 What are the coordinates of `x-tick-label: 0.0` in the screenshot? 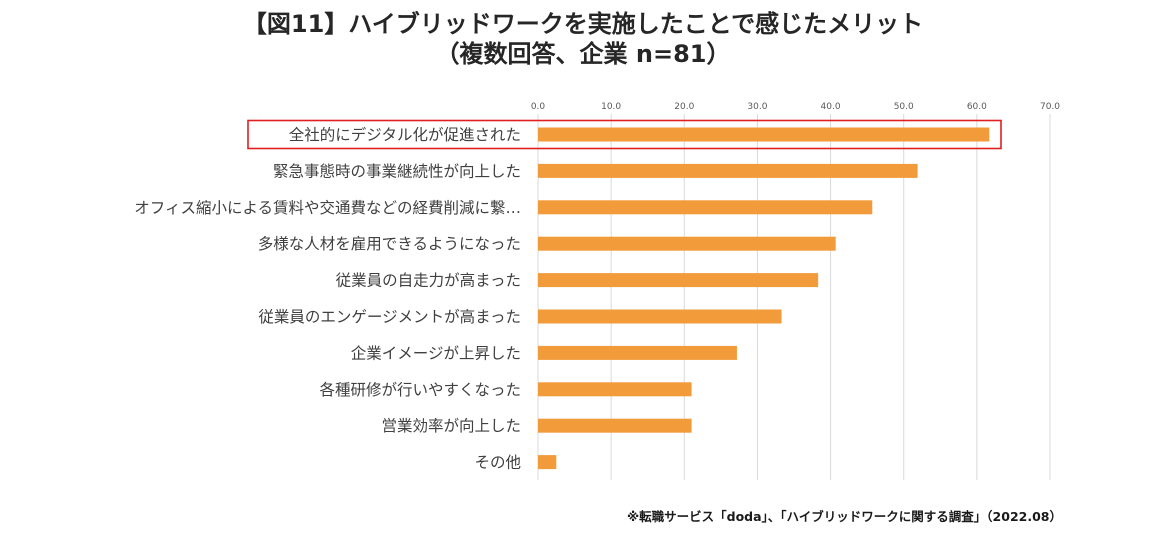 It's located at (538, 107).